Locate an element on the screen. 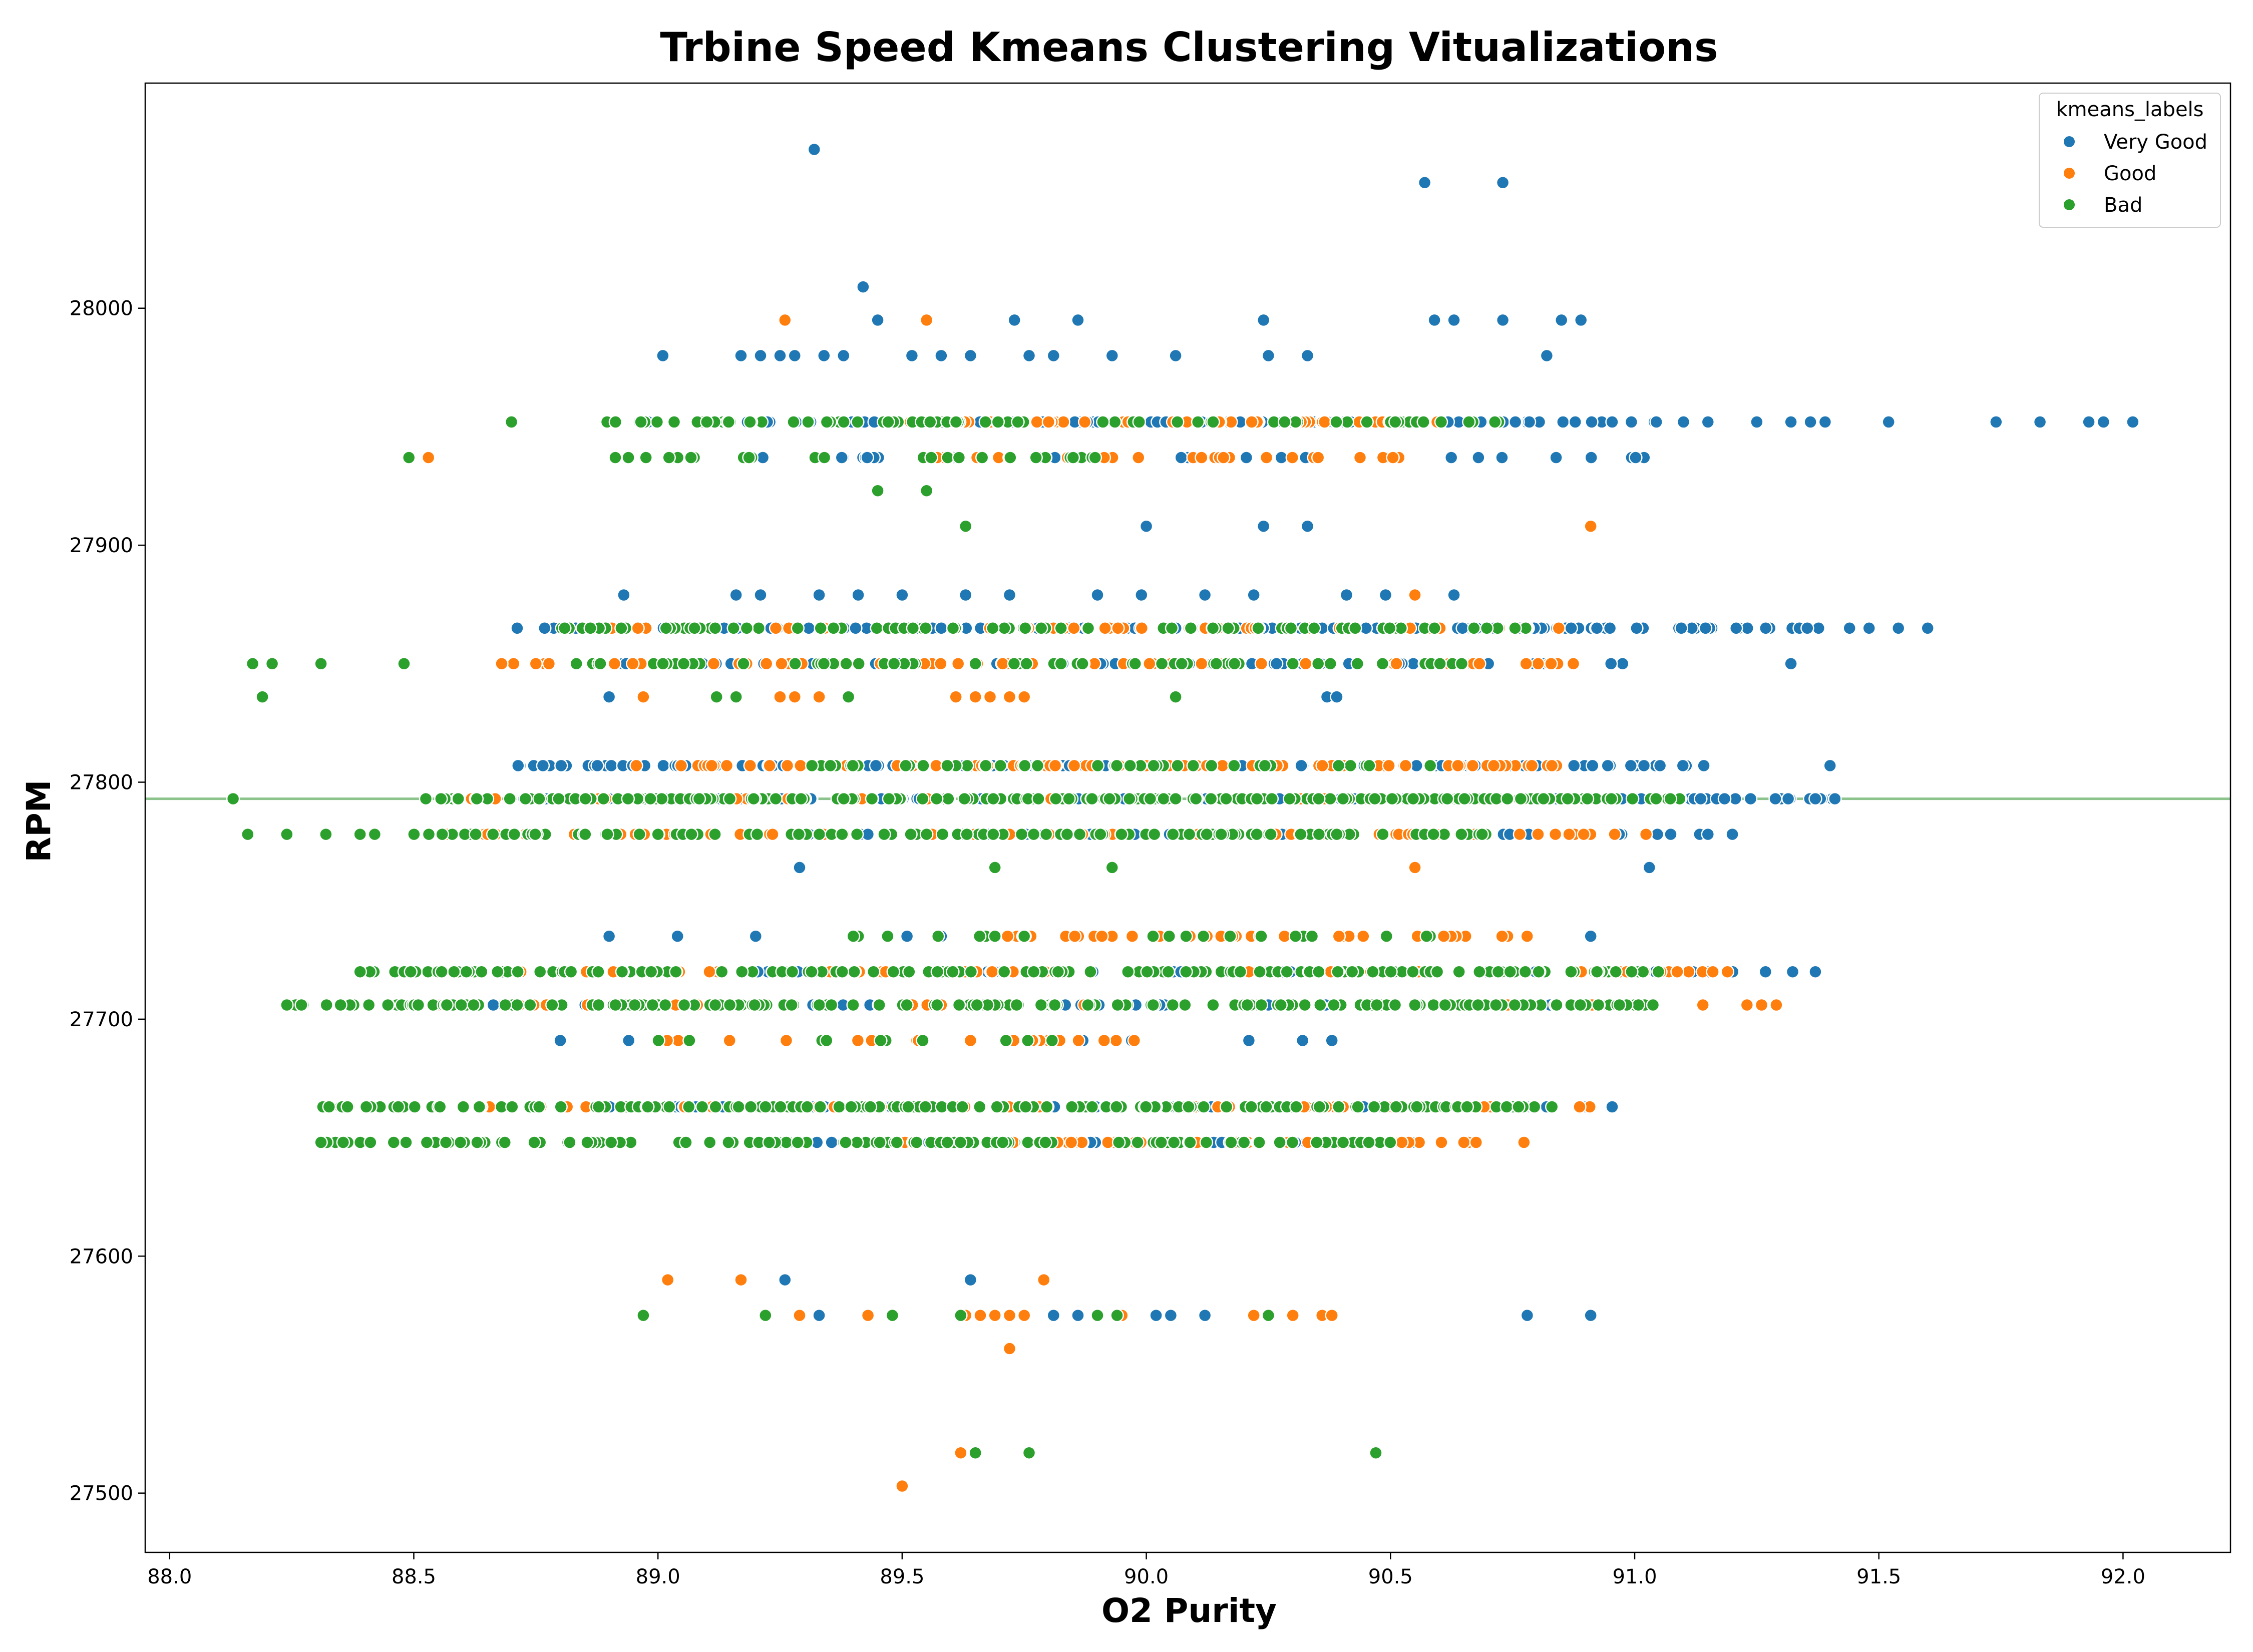 This screenshot has height=1652, width=2253. legend-label-bad: Bad is located at coordinates (2123, 205).